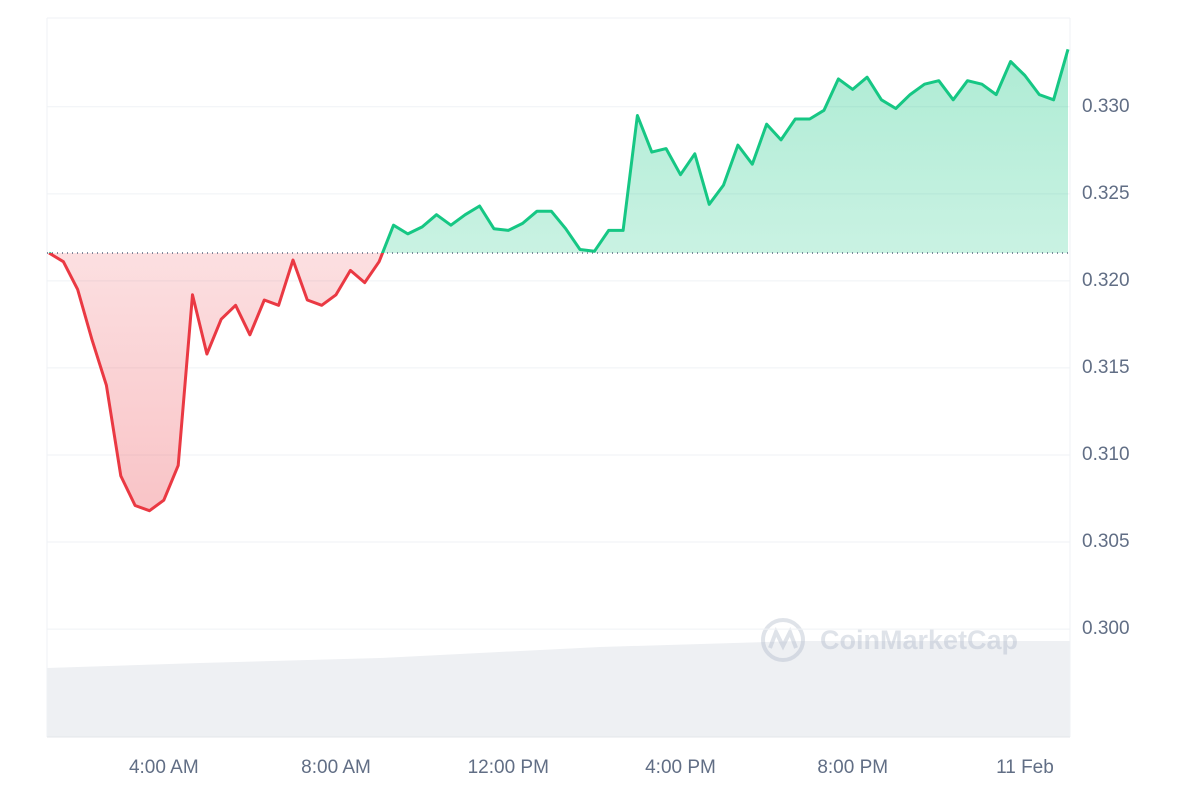 The image size is (1200, 800). Describe the element at coordinates (1106, 454) in the screenshot. I see `y-tick-label: 0.310` at that location.